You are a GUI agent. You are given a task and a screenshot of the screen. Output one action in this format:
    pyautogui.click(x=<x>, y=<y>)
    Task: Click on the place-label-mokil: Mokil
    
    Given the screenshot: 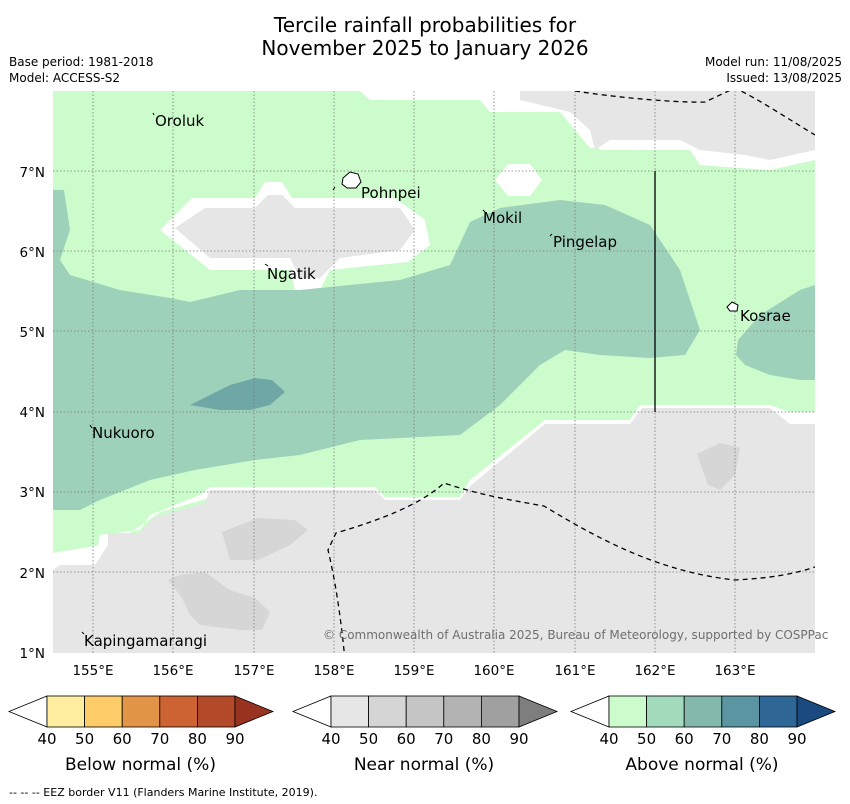 What is the action you would take?
    pyautogui.click(x=502, y=218)
    